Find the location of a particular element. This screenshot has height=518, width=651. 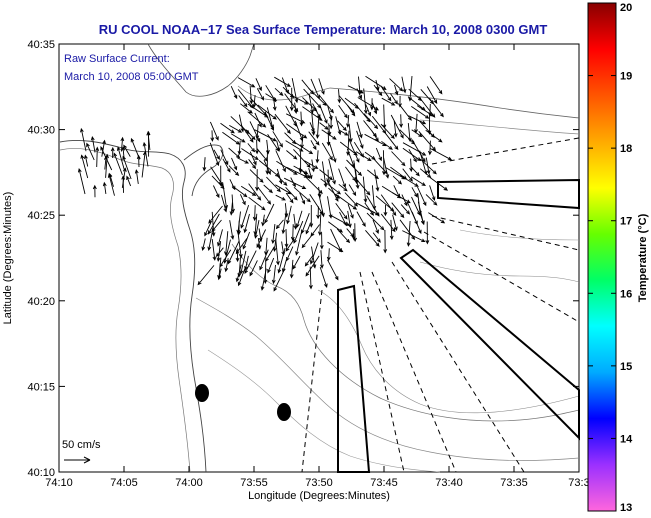

x-tick-label: 73:50 is located at coordinates (319, 483).